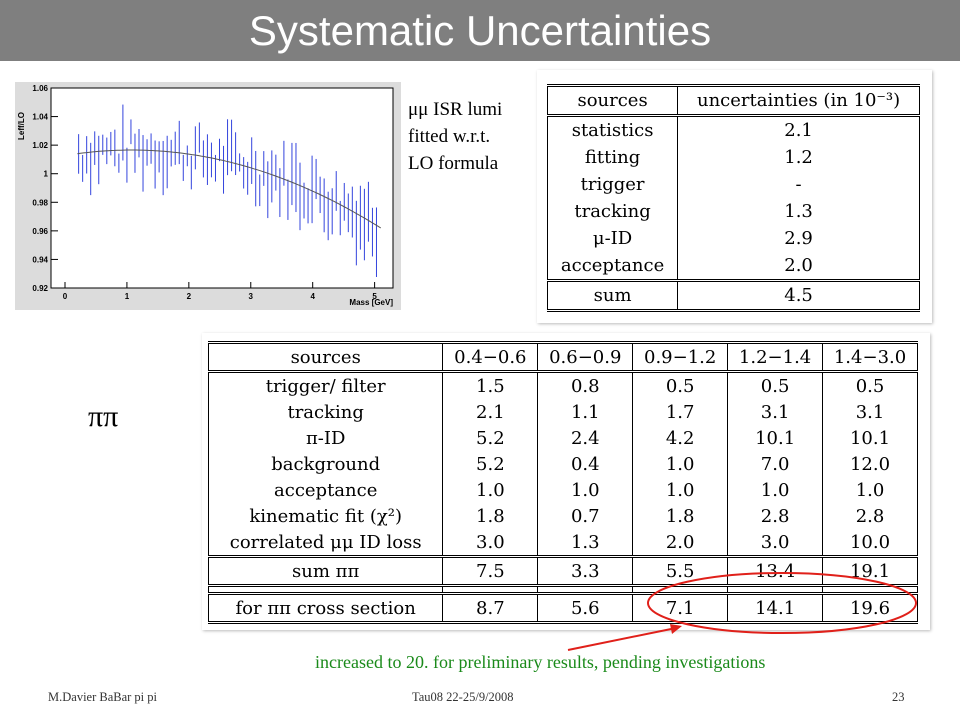 The height and width of the screenshot is (720, 960). What do you see at coordinates (612, 129) in the screenshot?
I see `table-cell: statistics` at bounding box center [612, 129].